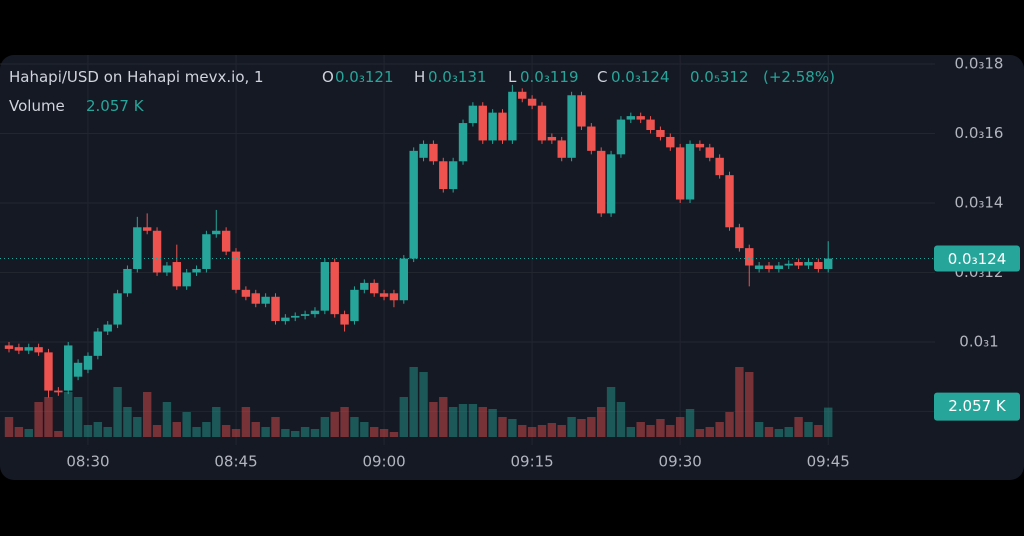 The width and height of the screenshot is (1024, 536). I want to click on last-price-label: 0.0₃124, so click(977, 259).